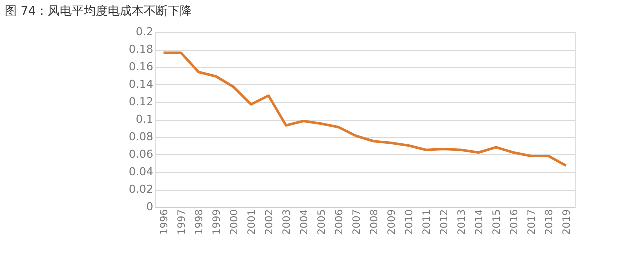 Image resolution: width=640 pixels, height=260 pixels. I want to click on y-tick-label: 0.18, so click(141, 49).